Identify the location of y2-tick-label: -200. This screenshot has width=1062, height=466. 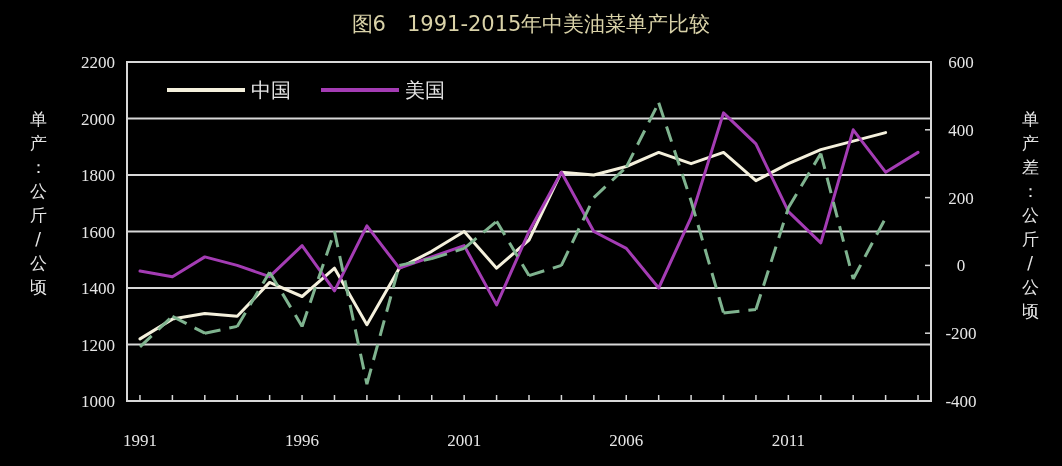
(961, 334).